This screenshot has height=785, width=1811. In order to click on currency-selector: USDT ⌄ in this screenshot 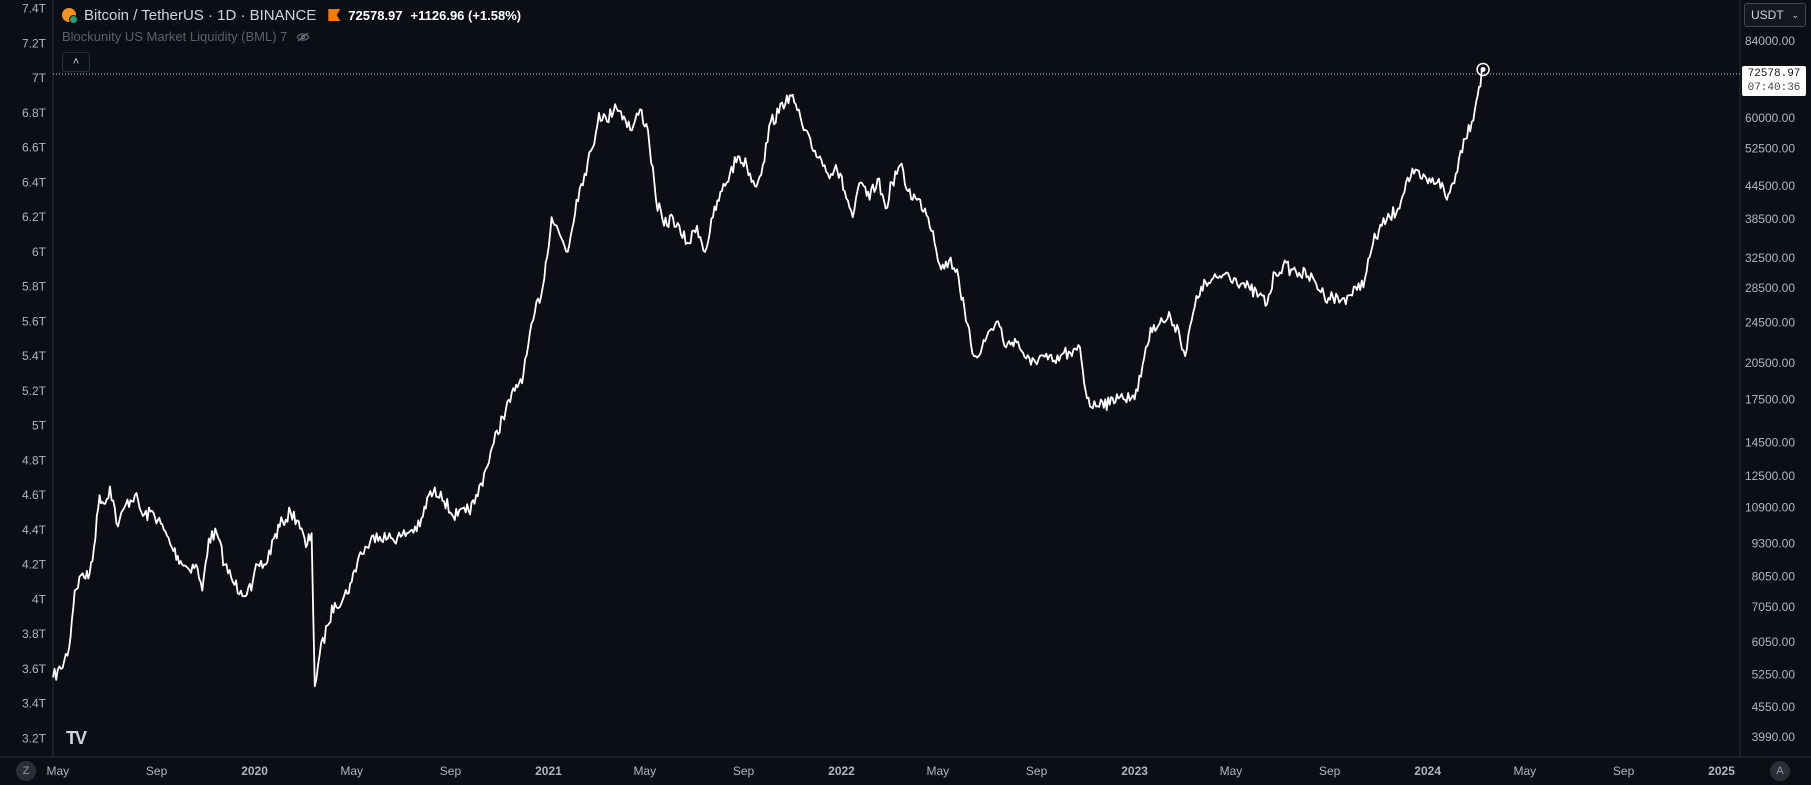, I will do `click(1775, 15)`.